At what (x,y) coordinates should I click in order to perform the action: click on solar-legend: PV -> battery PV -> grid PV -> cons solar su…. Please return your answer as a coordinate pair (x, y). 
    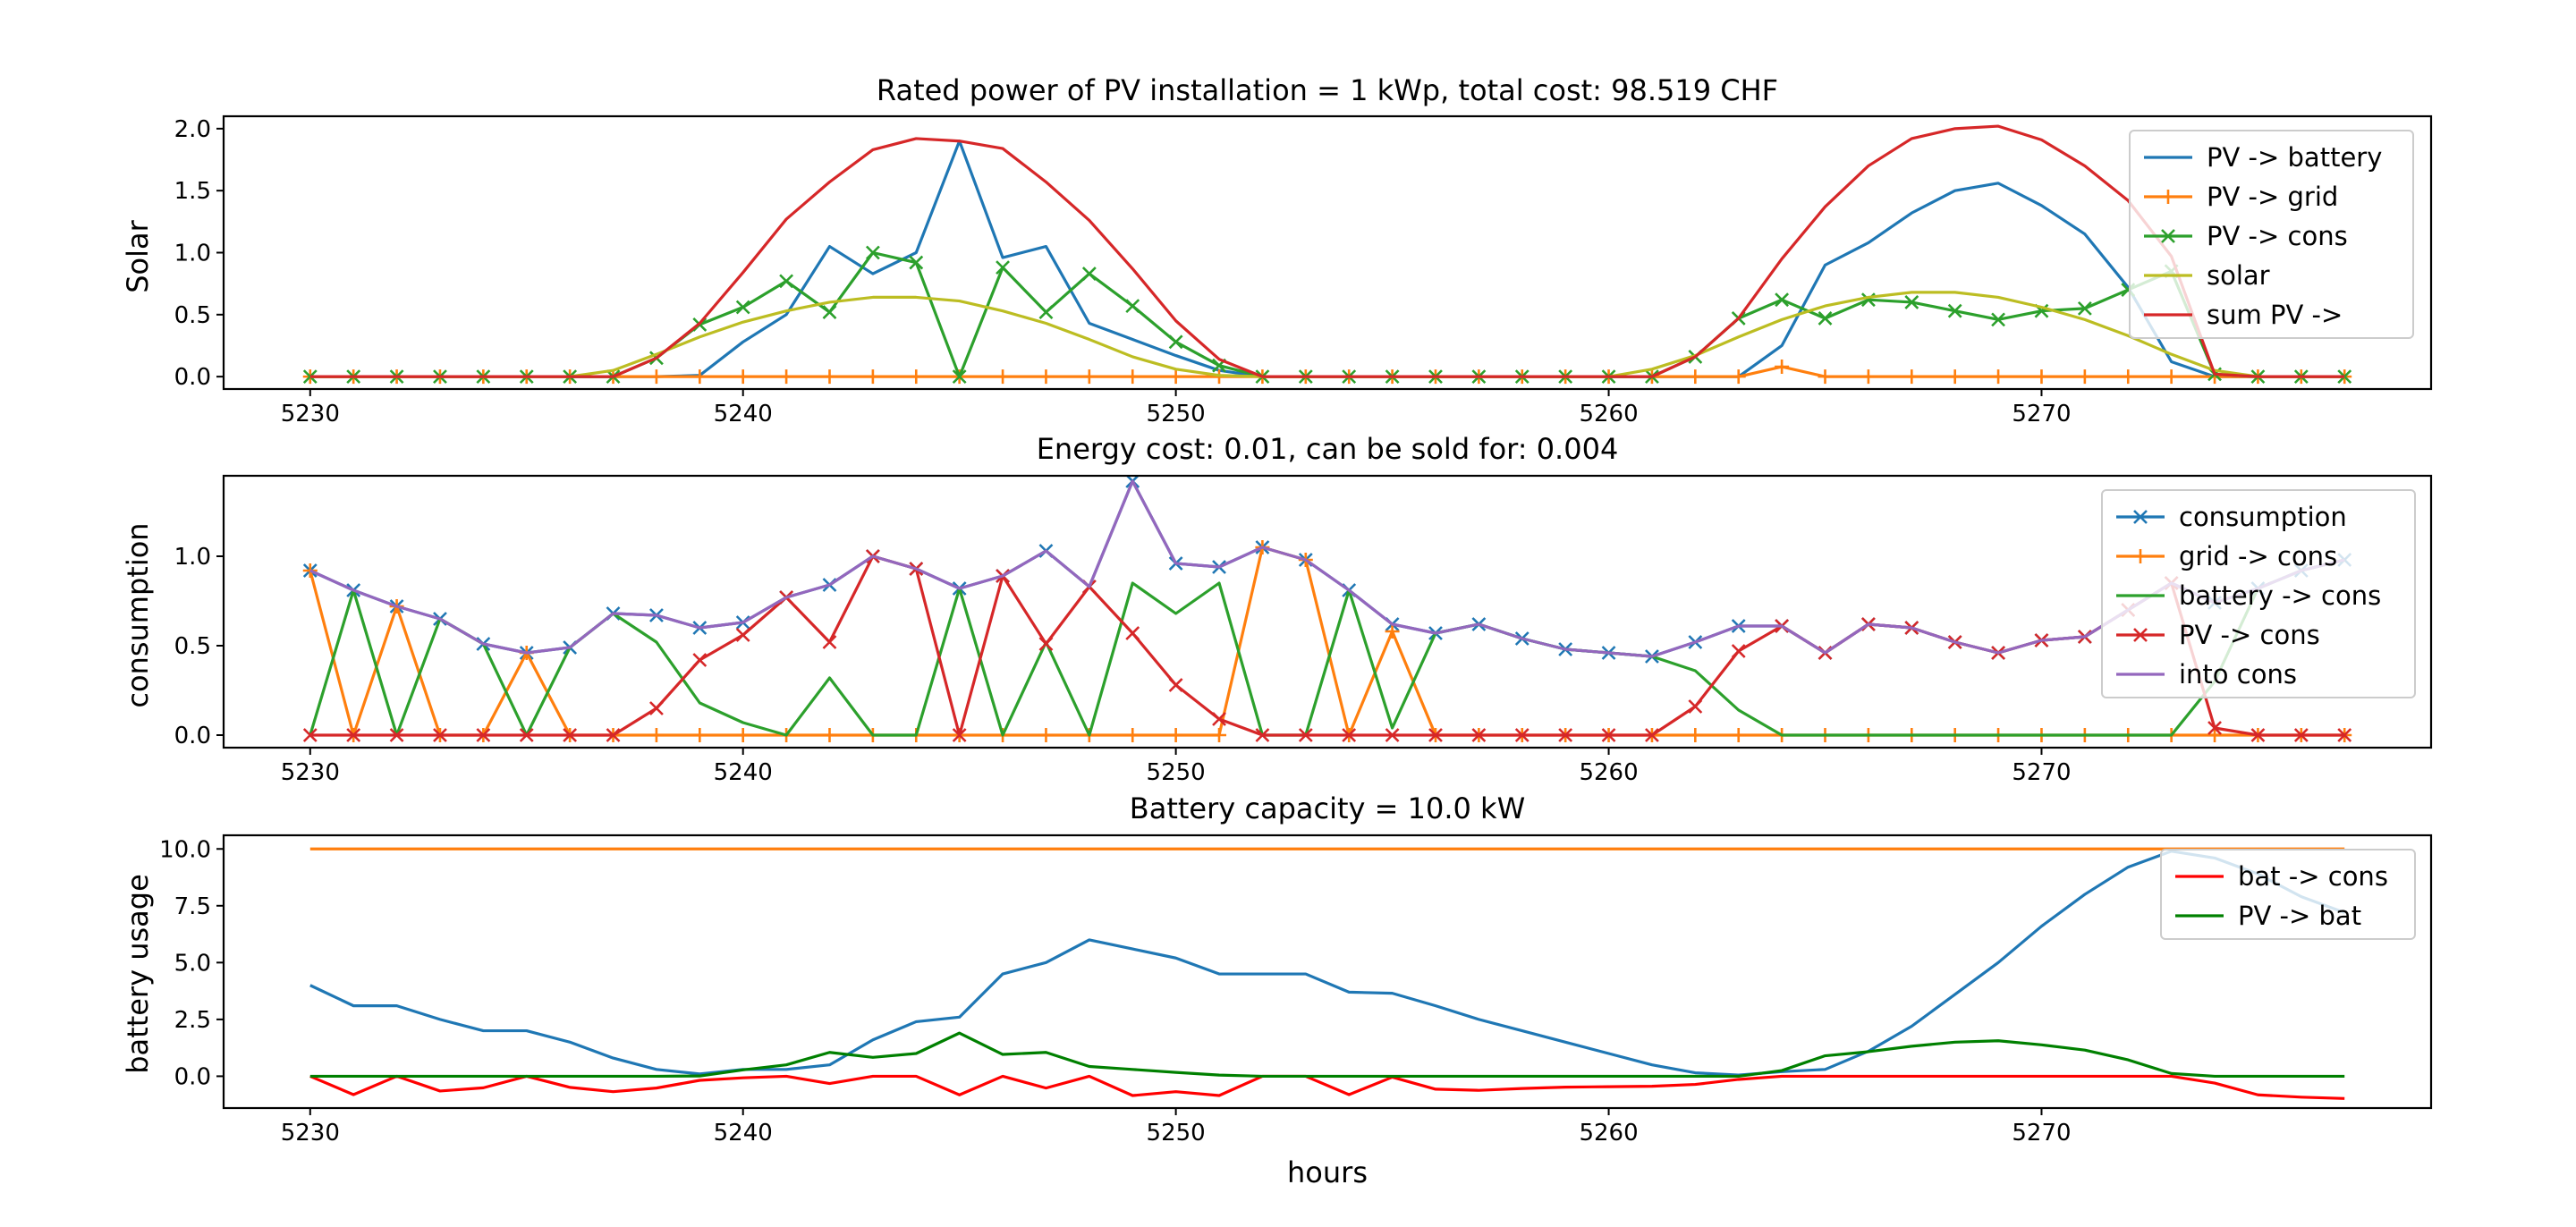
    Looking at the image, I should click on (2271, 234).